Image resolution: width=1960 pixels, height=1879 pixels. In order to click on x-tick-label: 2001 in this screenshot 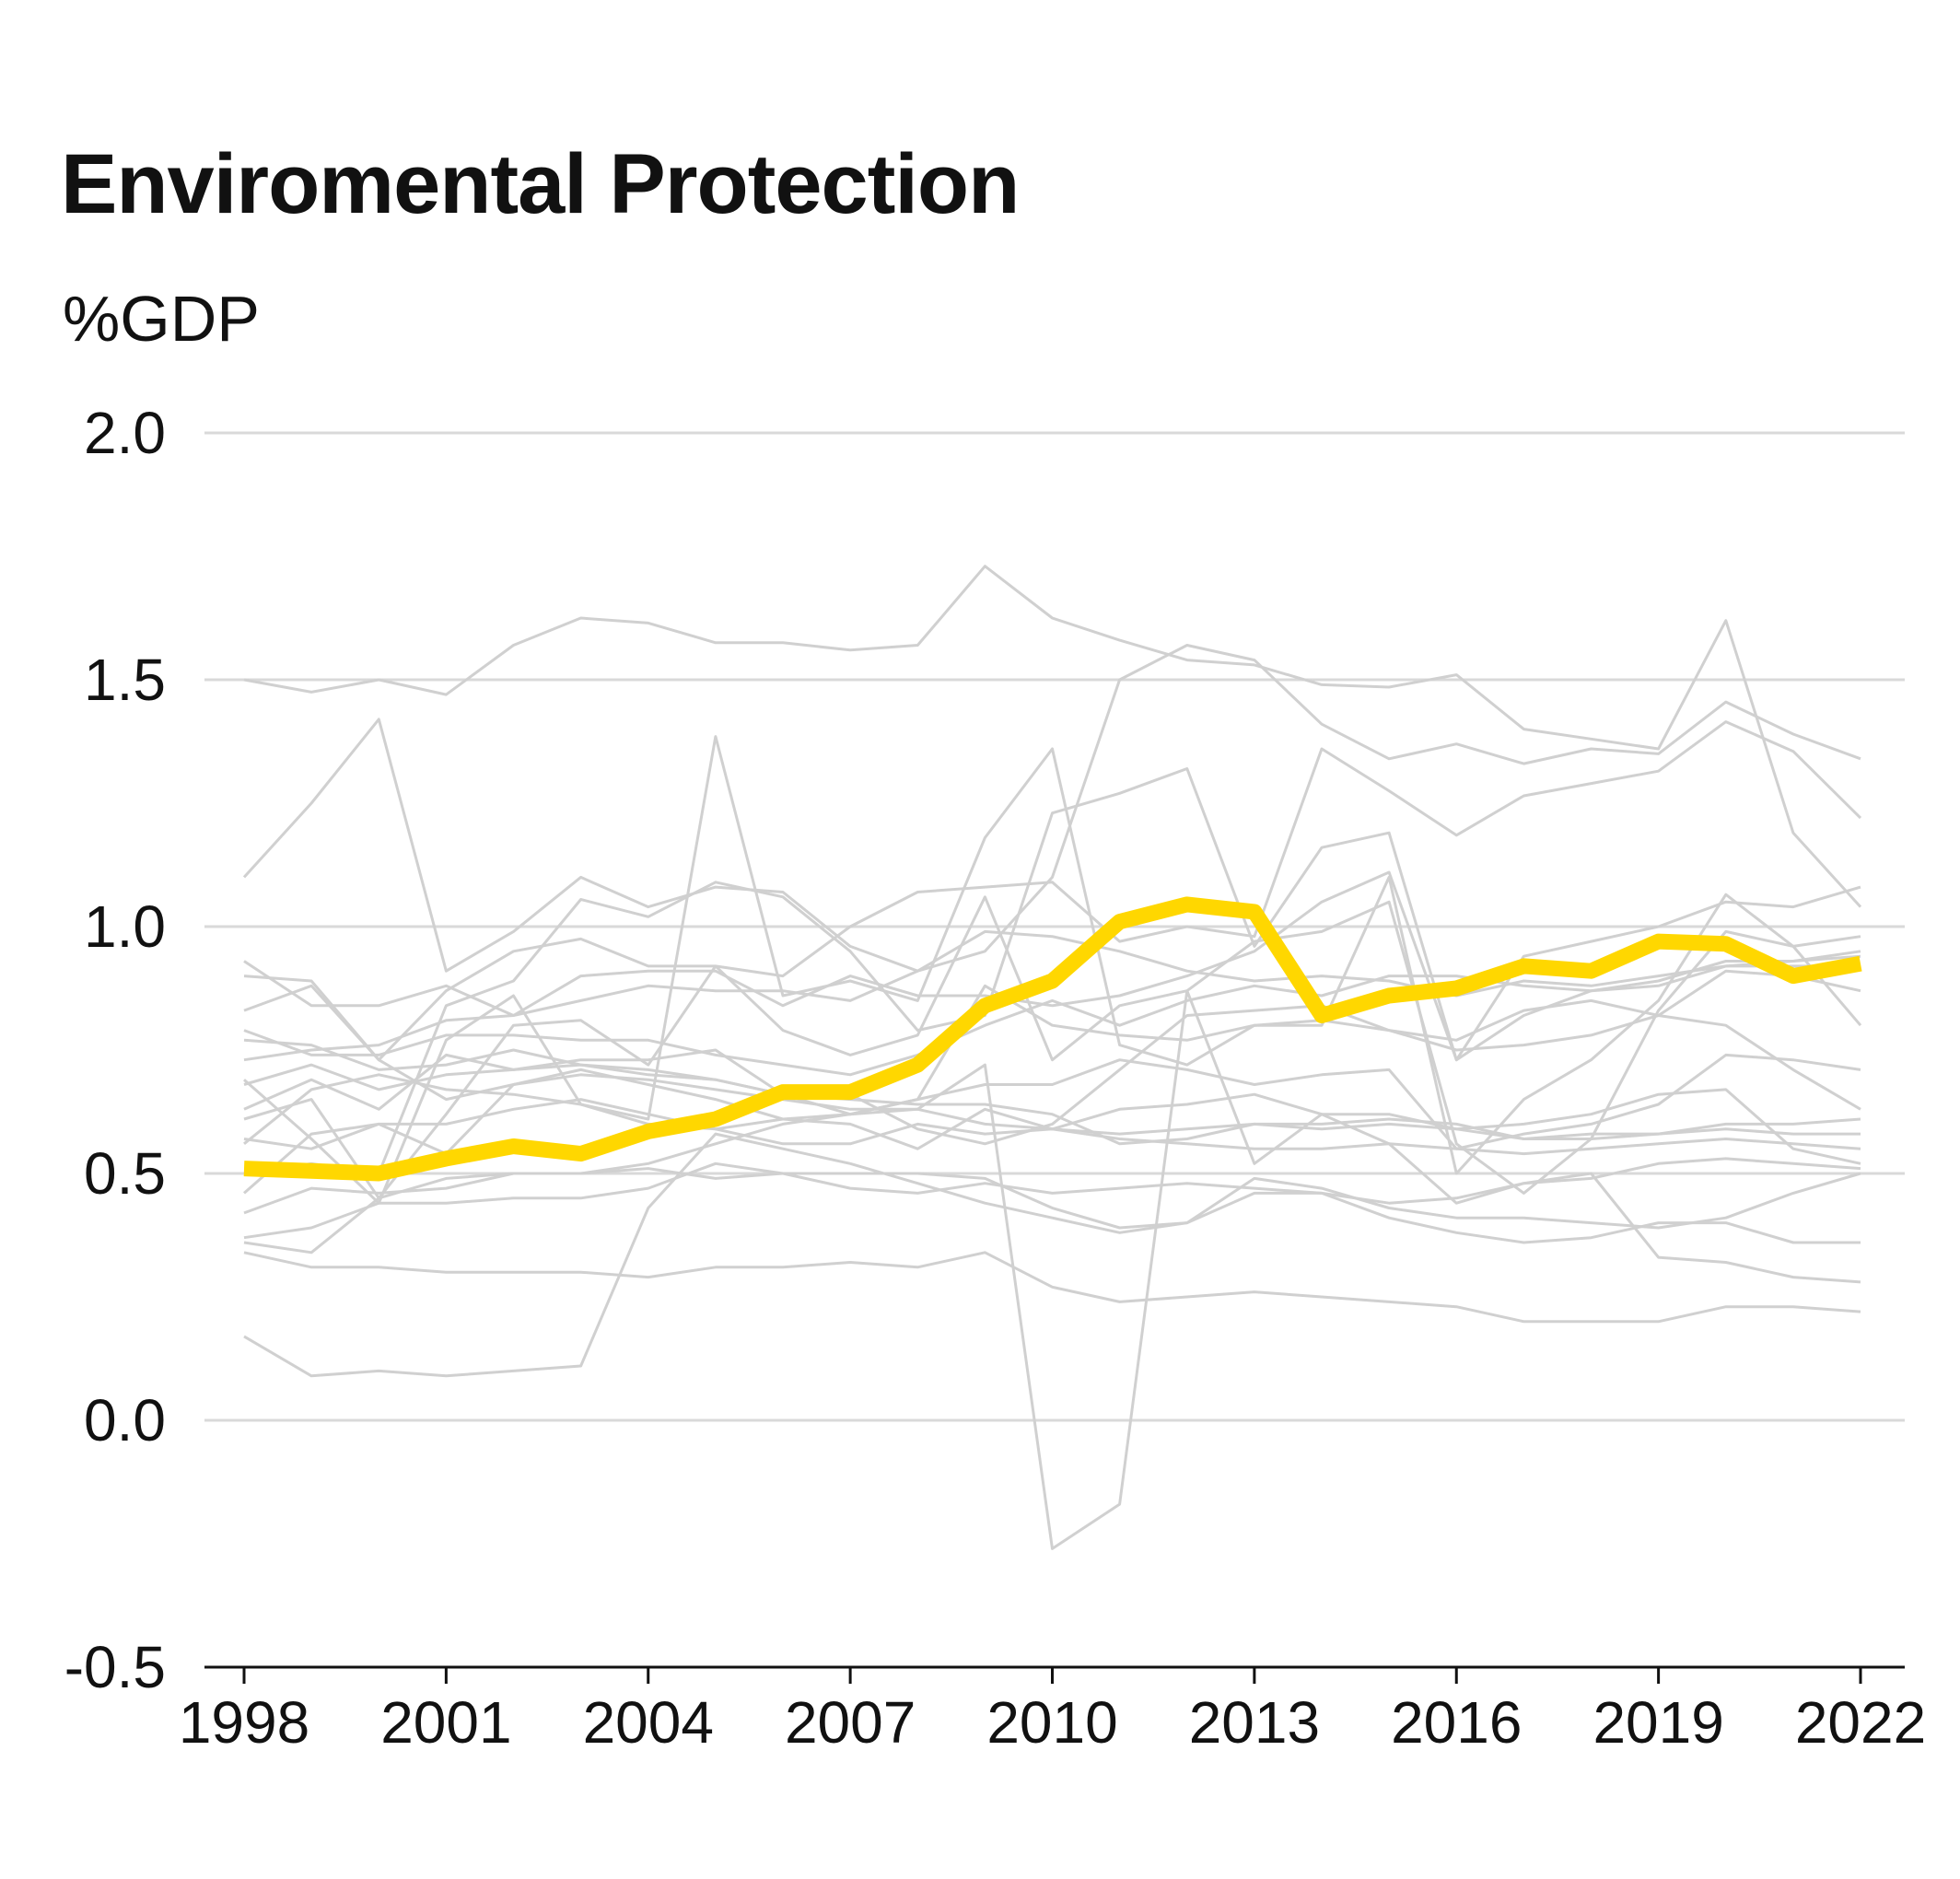, I will do `click(445, 1722)`.